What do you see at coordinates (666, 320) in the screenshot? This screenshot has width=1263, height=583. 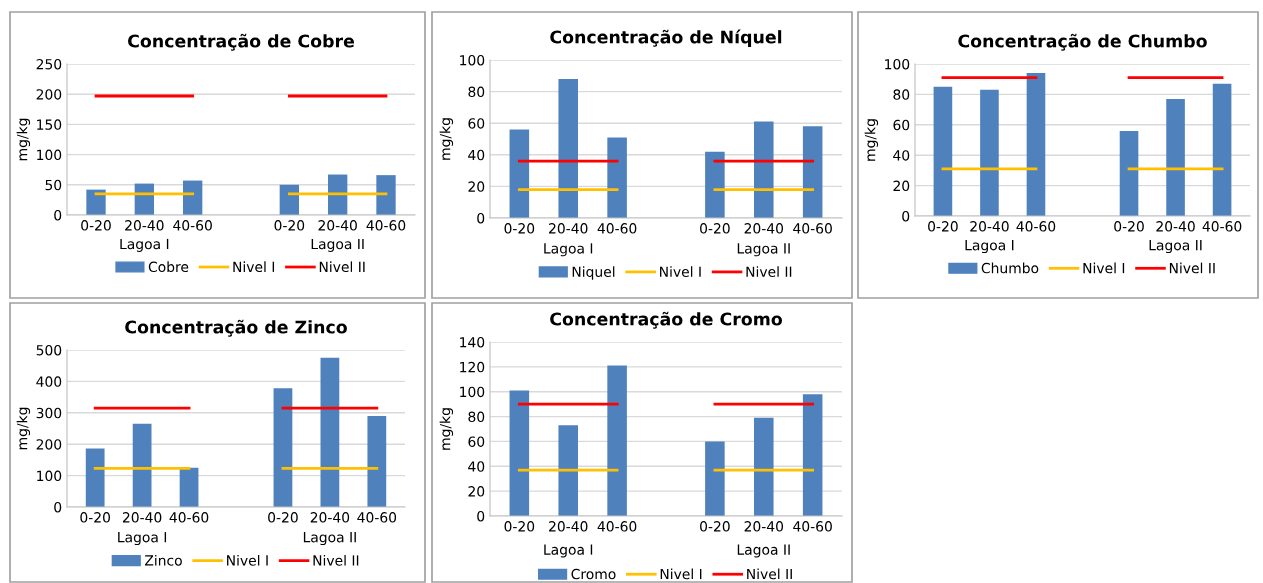 I see `chart-title: Concentração de Cromo` at bounding box center [666, 320].